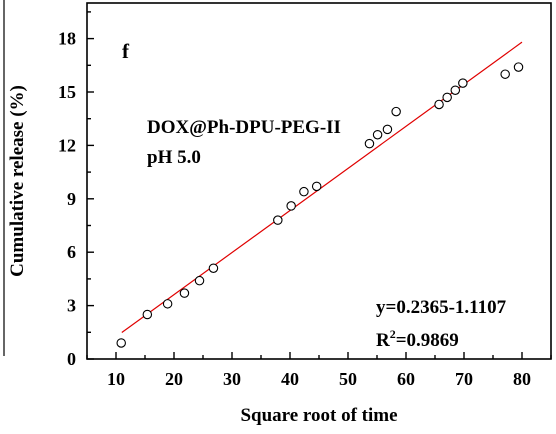 Image resolution: width=556 pixels, height=434 pixels. I want to click on fit-equation: y=0.2365-1.1107, so click(441, 307).